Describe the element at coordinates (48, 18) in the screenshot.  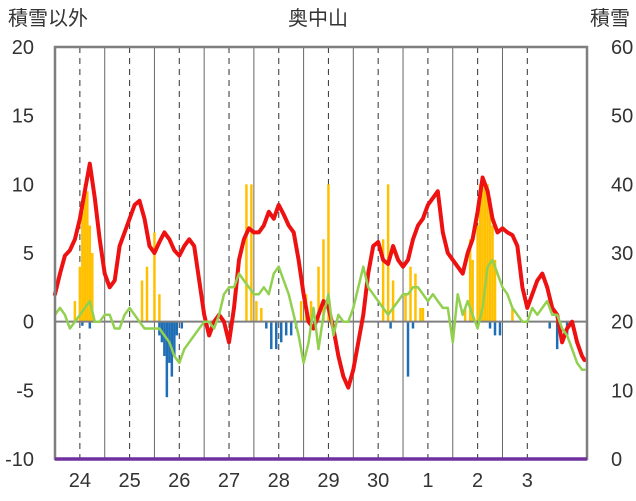
I see `left-axis-label: 積雪以外` at that location.